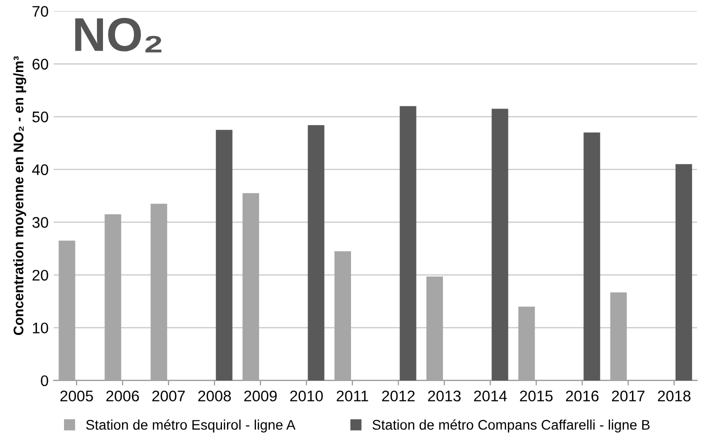  Describe the element at coordinates (44, 380) in the screenshot. I see `y-tick-label: 0` at that location.